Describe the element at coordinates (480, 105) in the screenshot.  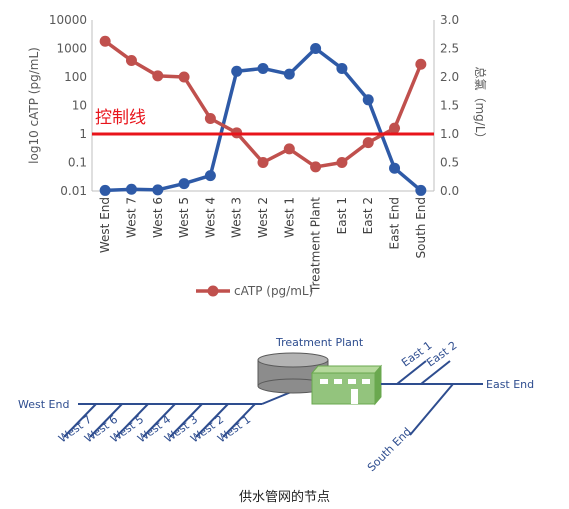
I see `right-axis-title: 总氯（mg/L）` at that location.